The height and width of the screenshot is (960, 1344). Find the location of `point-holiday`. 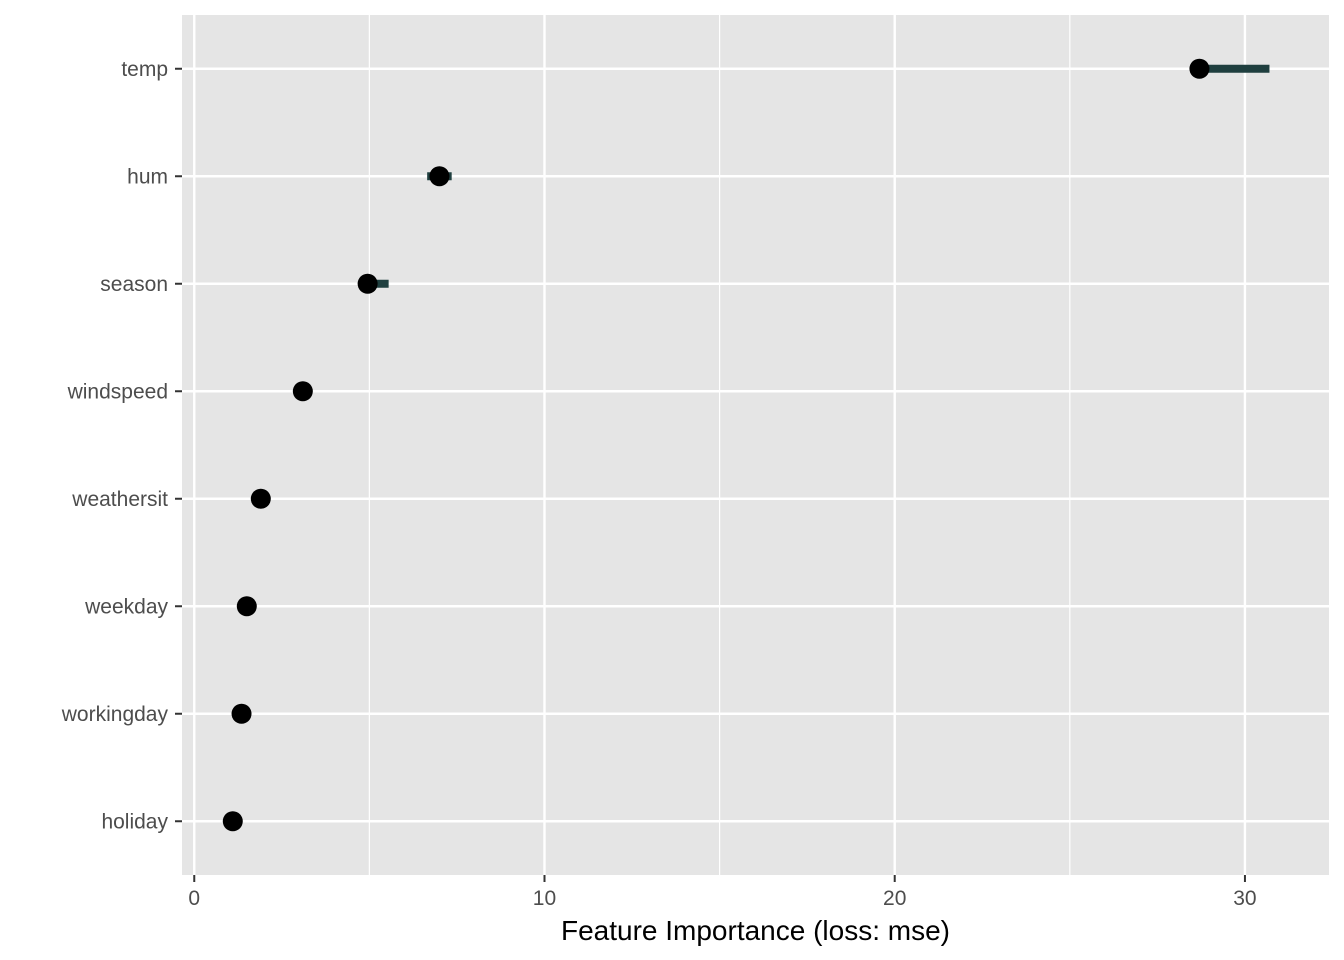

point-holiday is located at coordinates (232, 821).